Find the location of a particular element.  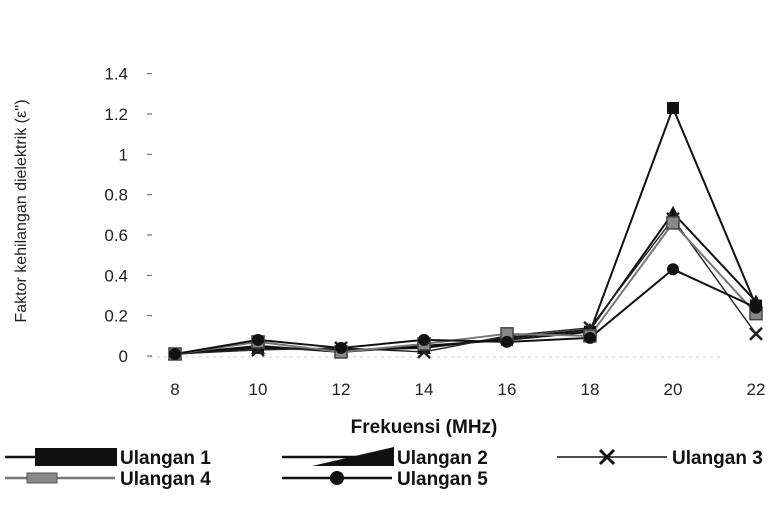

y-tick-label: 0.4 is located at coordinates (116, 275).